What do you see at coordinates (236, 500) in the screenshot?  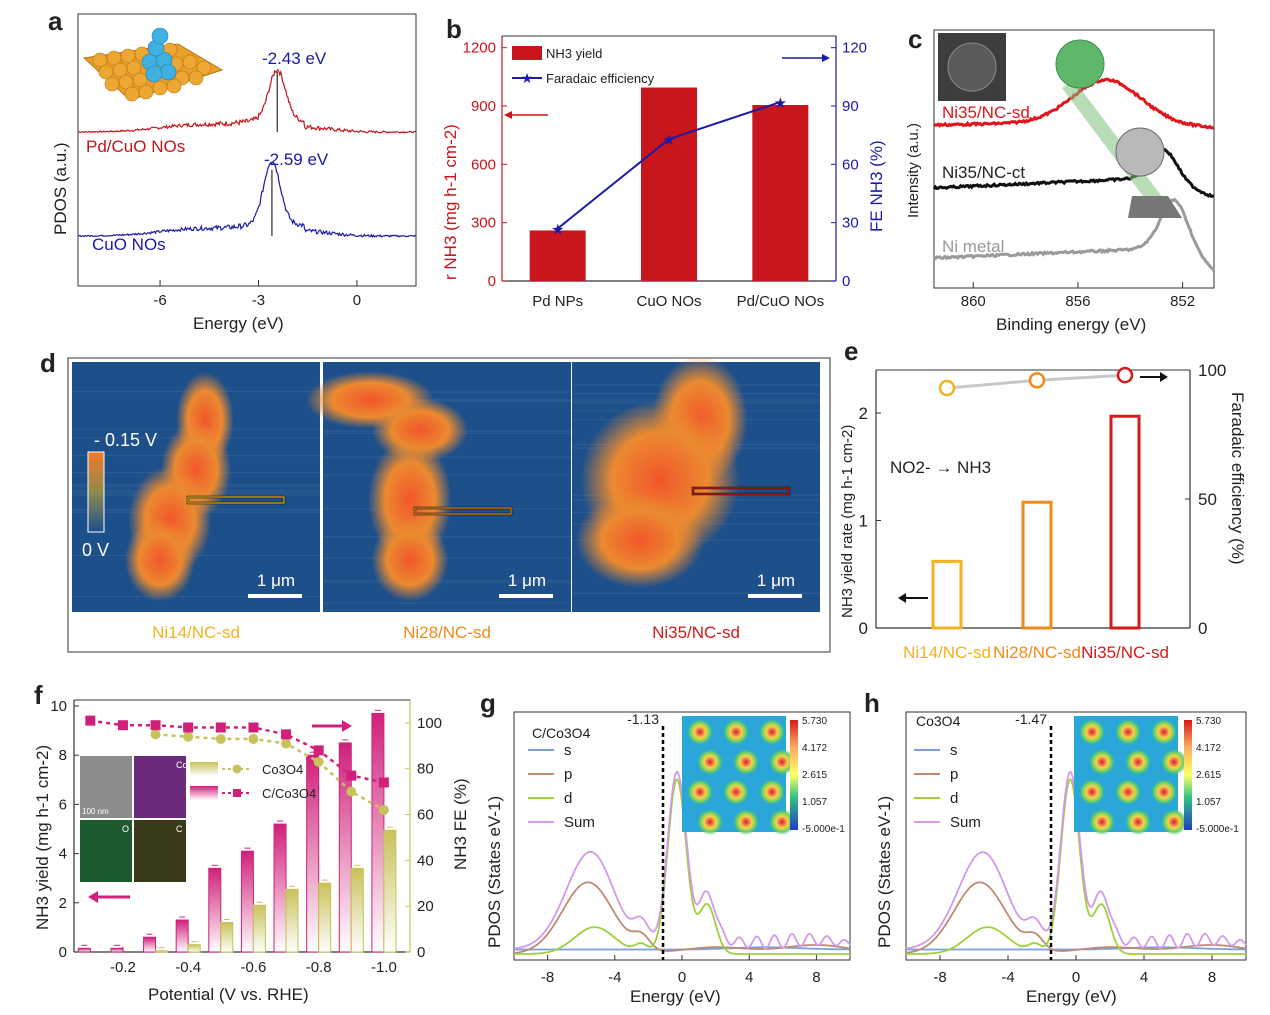 I see `line-profile-marker` at bounding box center [236, 500].